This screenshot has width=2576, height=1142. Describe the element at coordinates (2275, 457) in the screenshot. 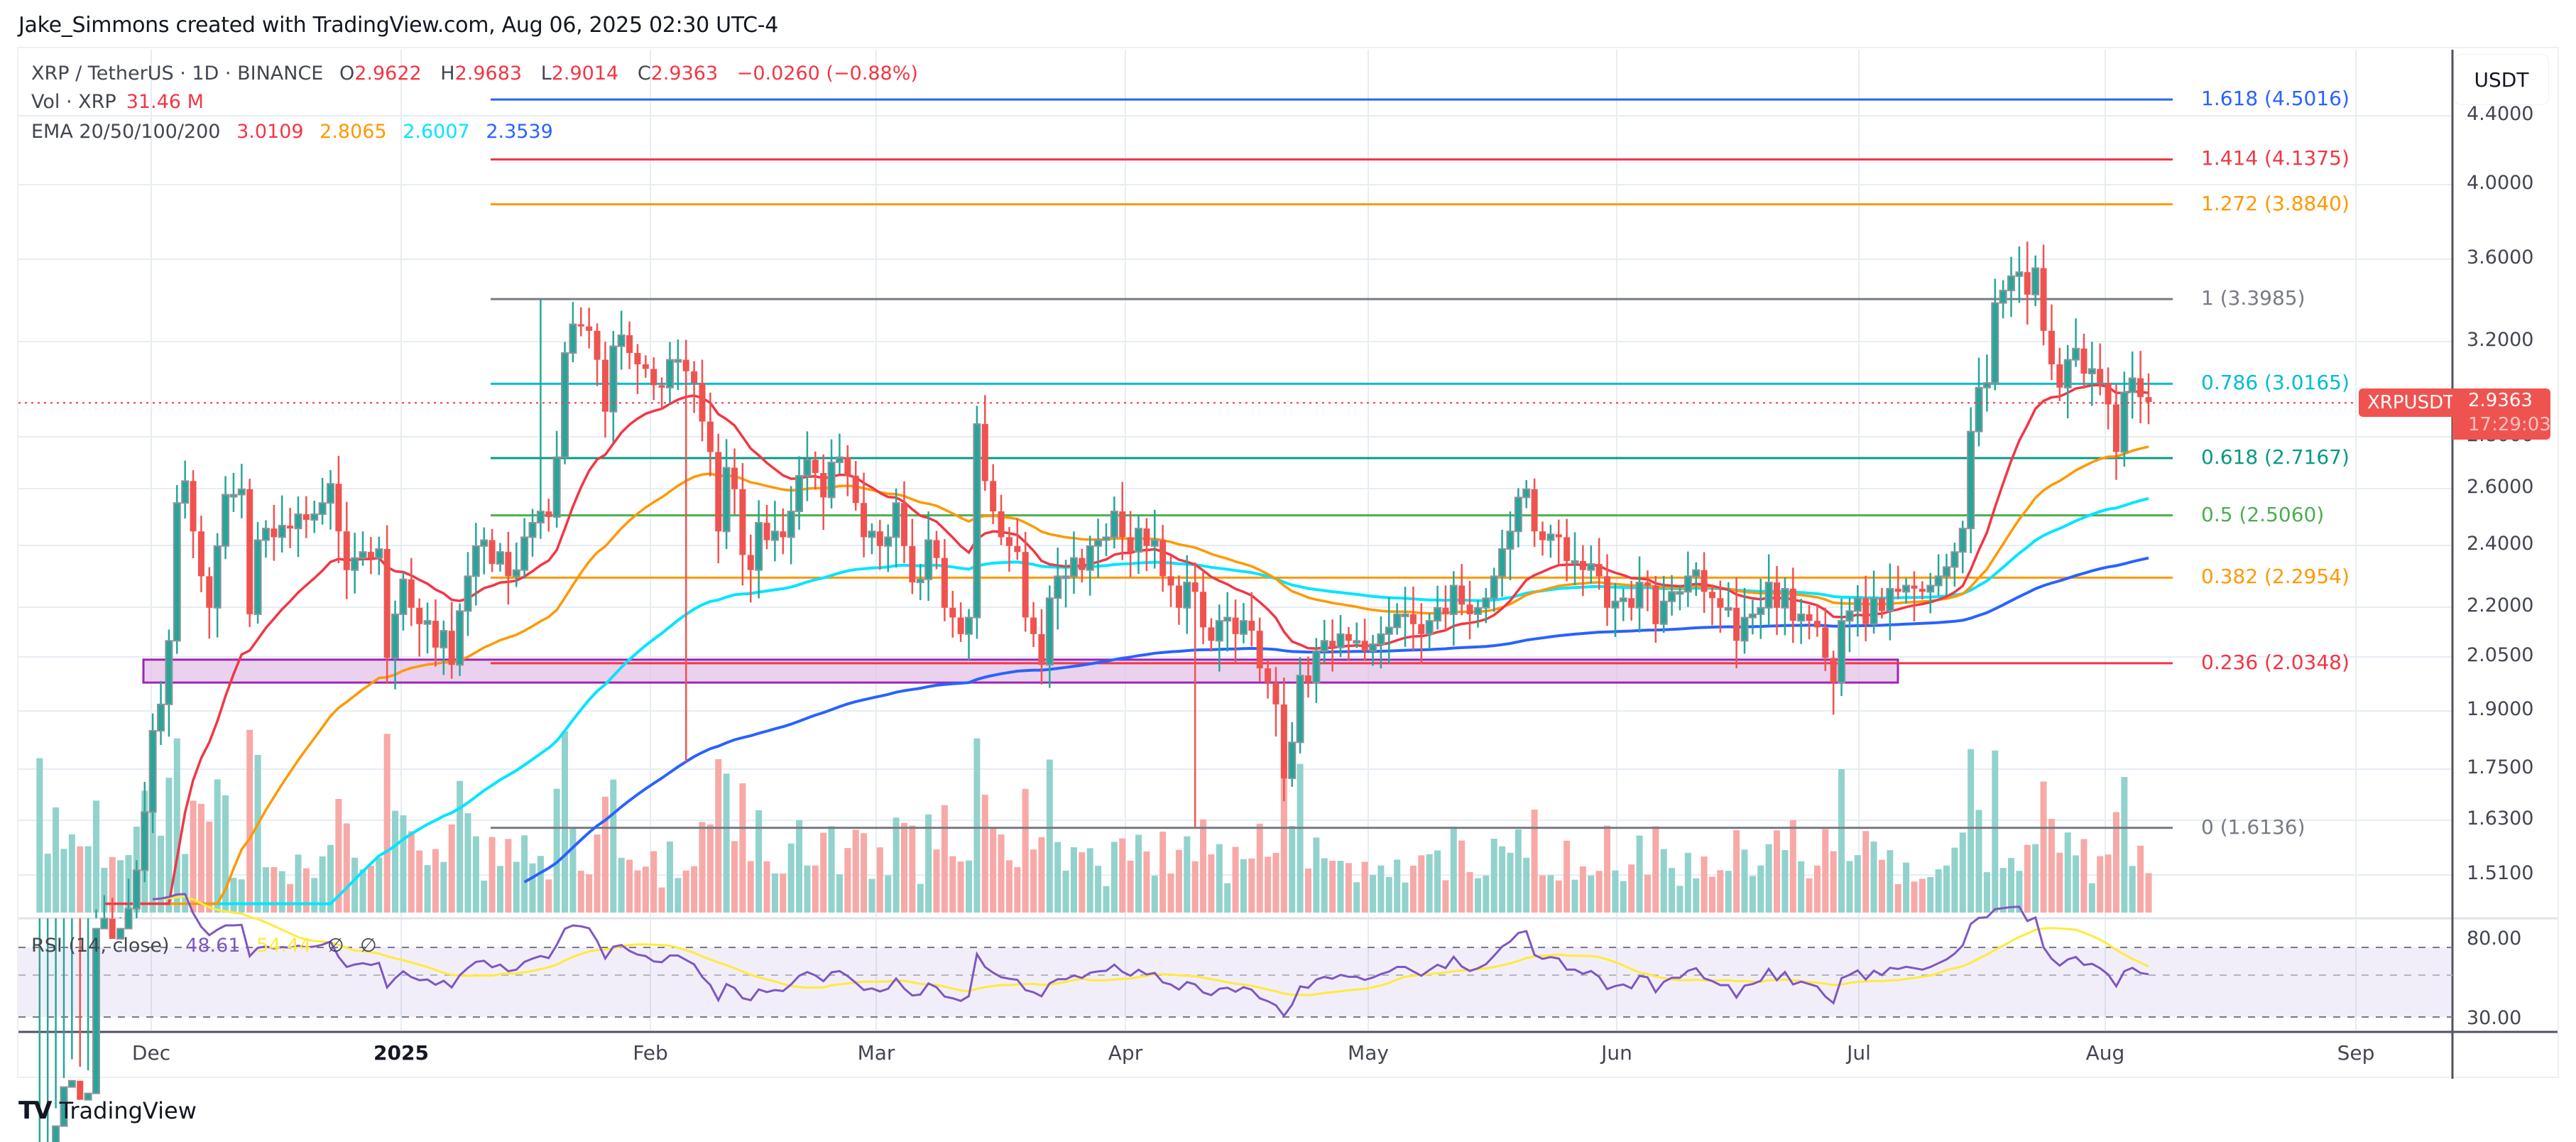

I see `fib-label-0-618: 0.618 (2.7167)` at that location.